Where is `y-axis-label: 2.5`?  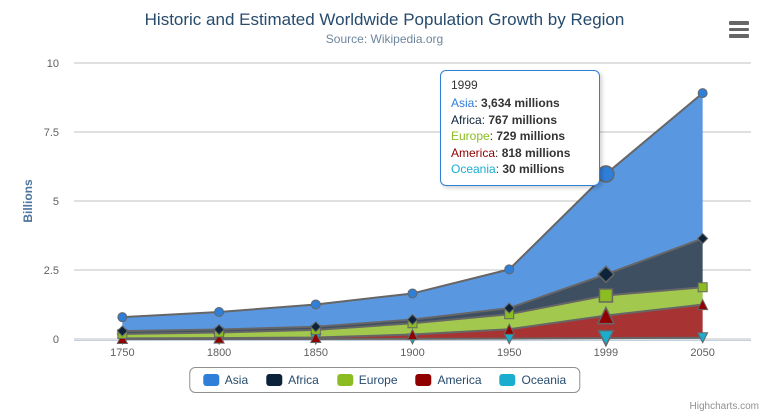 y-axis-label: 2.5 is located at coordinates (51, 271).